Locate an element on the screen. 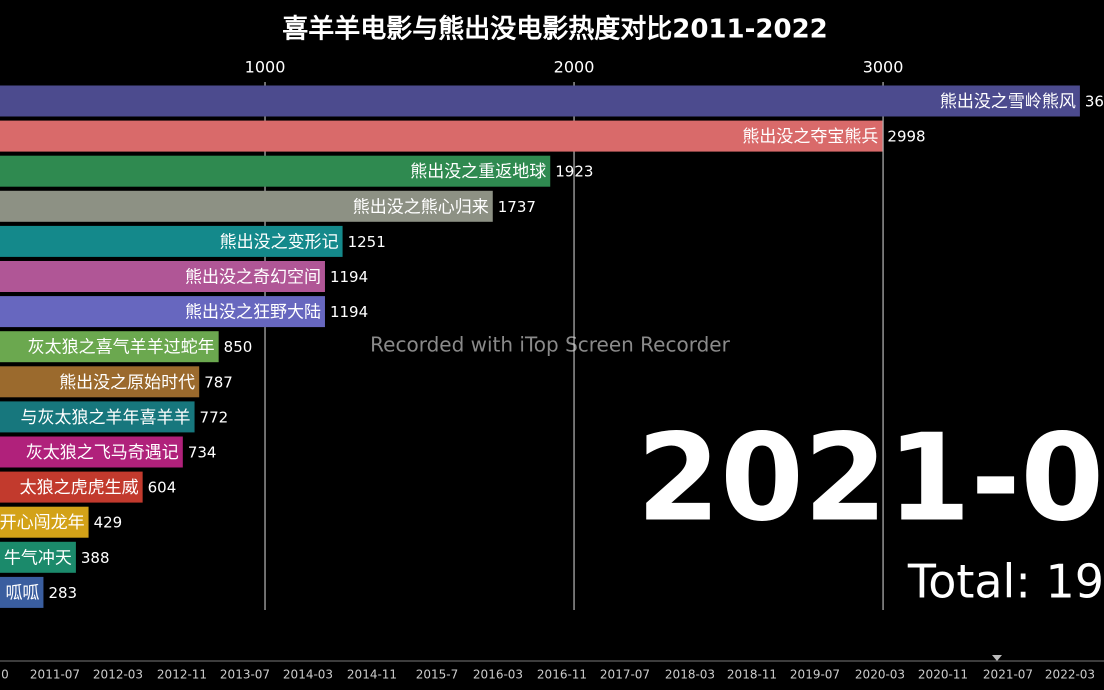 This screenshot has width=1104, height=690. bar-label: 熊出没之变形记 is located at coordinates (279, 242).